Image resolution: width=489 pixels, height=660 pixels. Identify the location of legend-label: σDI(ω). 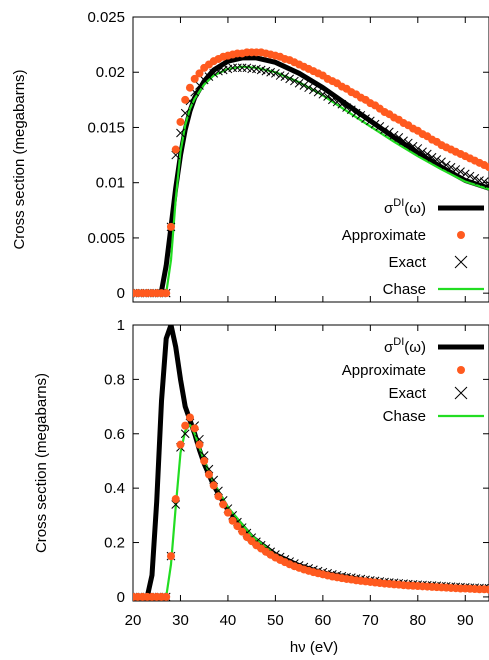
(405, 207).